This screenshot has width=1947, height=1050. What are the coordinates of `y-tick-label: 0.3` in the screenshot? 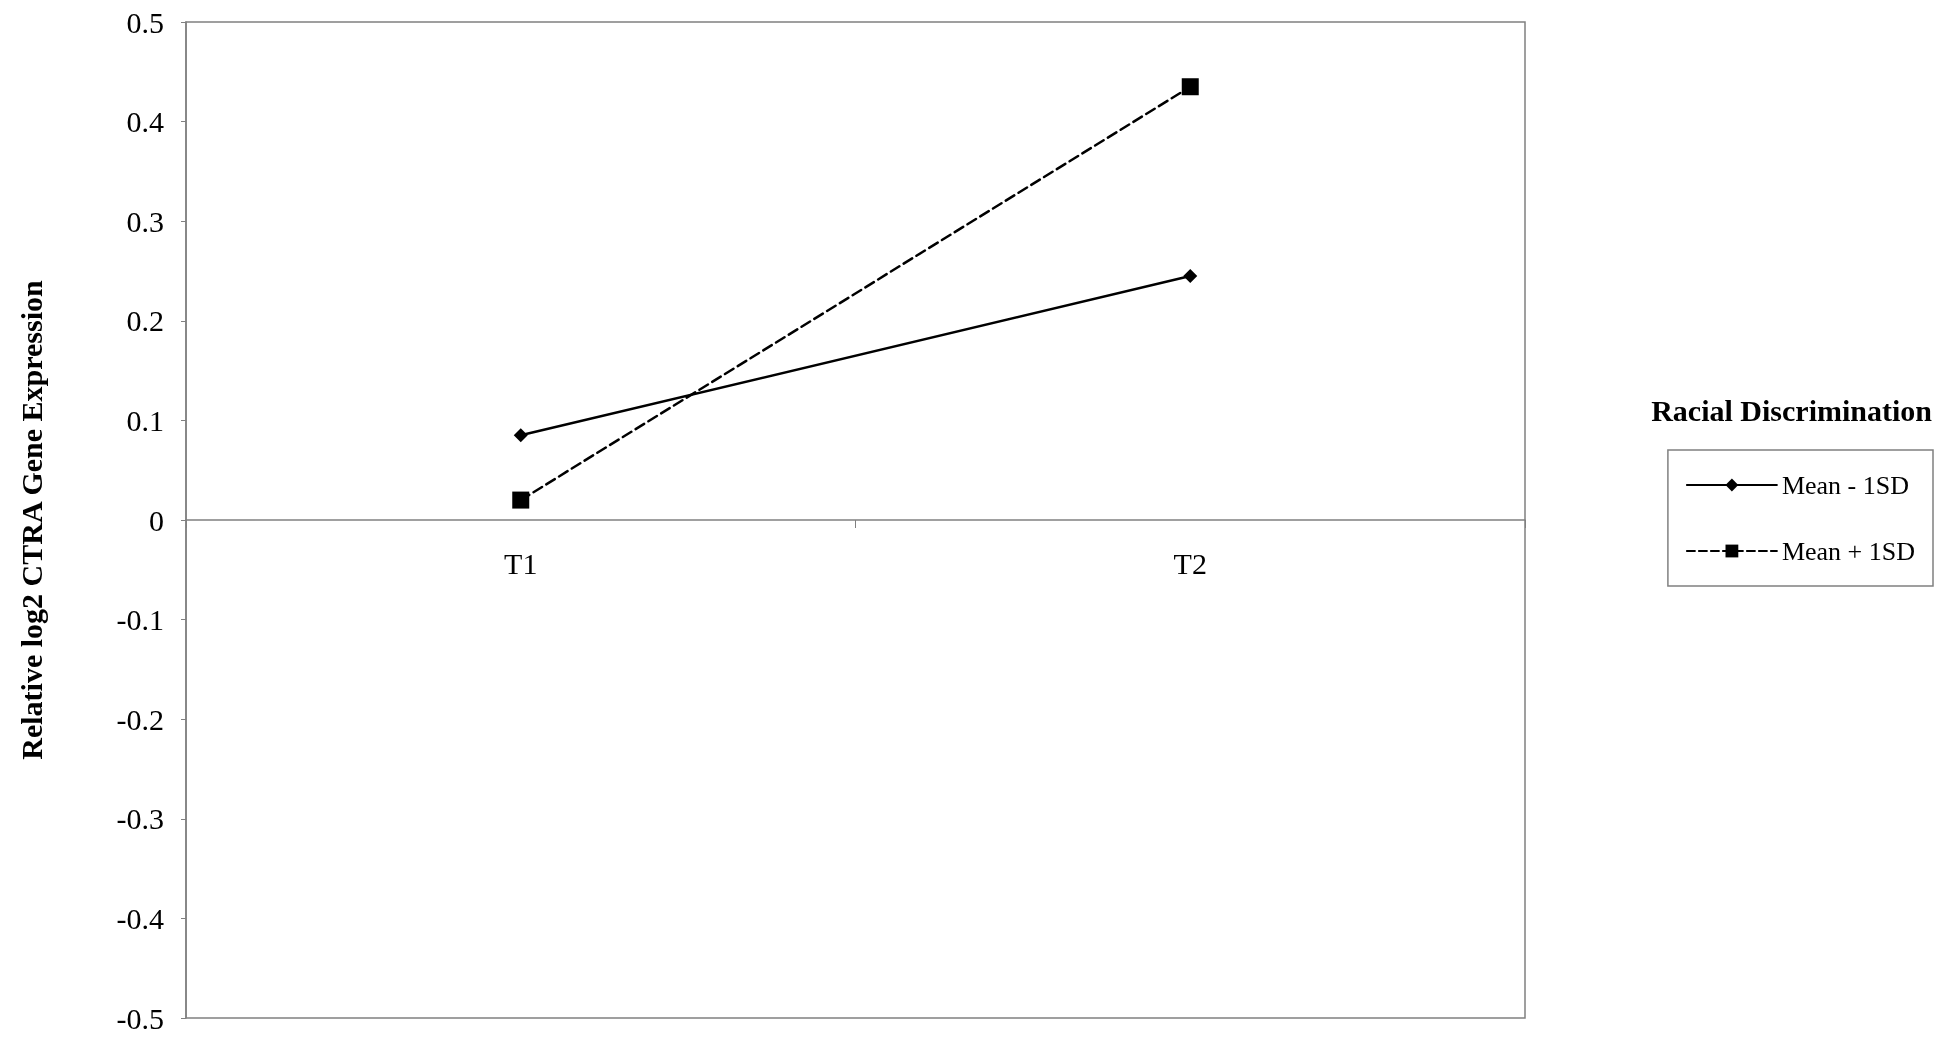 It's located at (145, 221).